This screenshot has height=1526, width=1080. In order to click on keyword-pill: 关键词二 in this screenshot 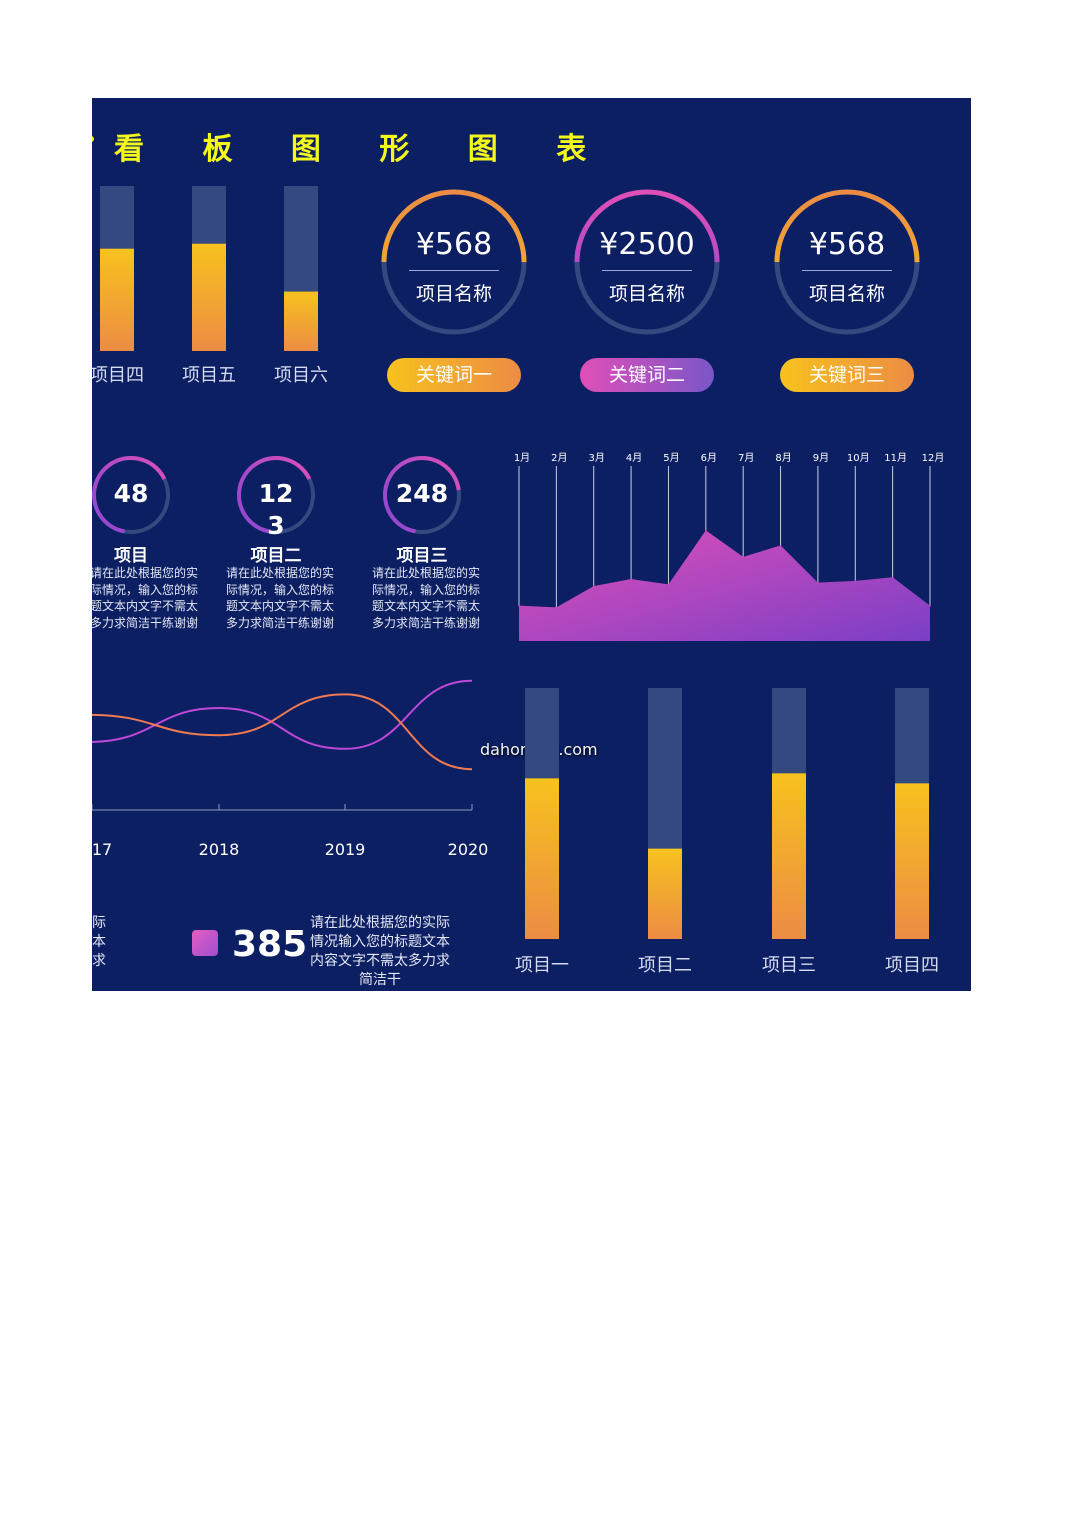, I will do `click(647, 375)`.